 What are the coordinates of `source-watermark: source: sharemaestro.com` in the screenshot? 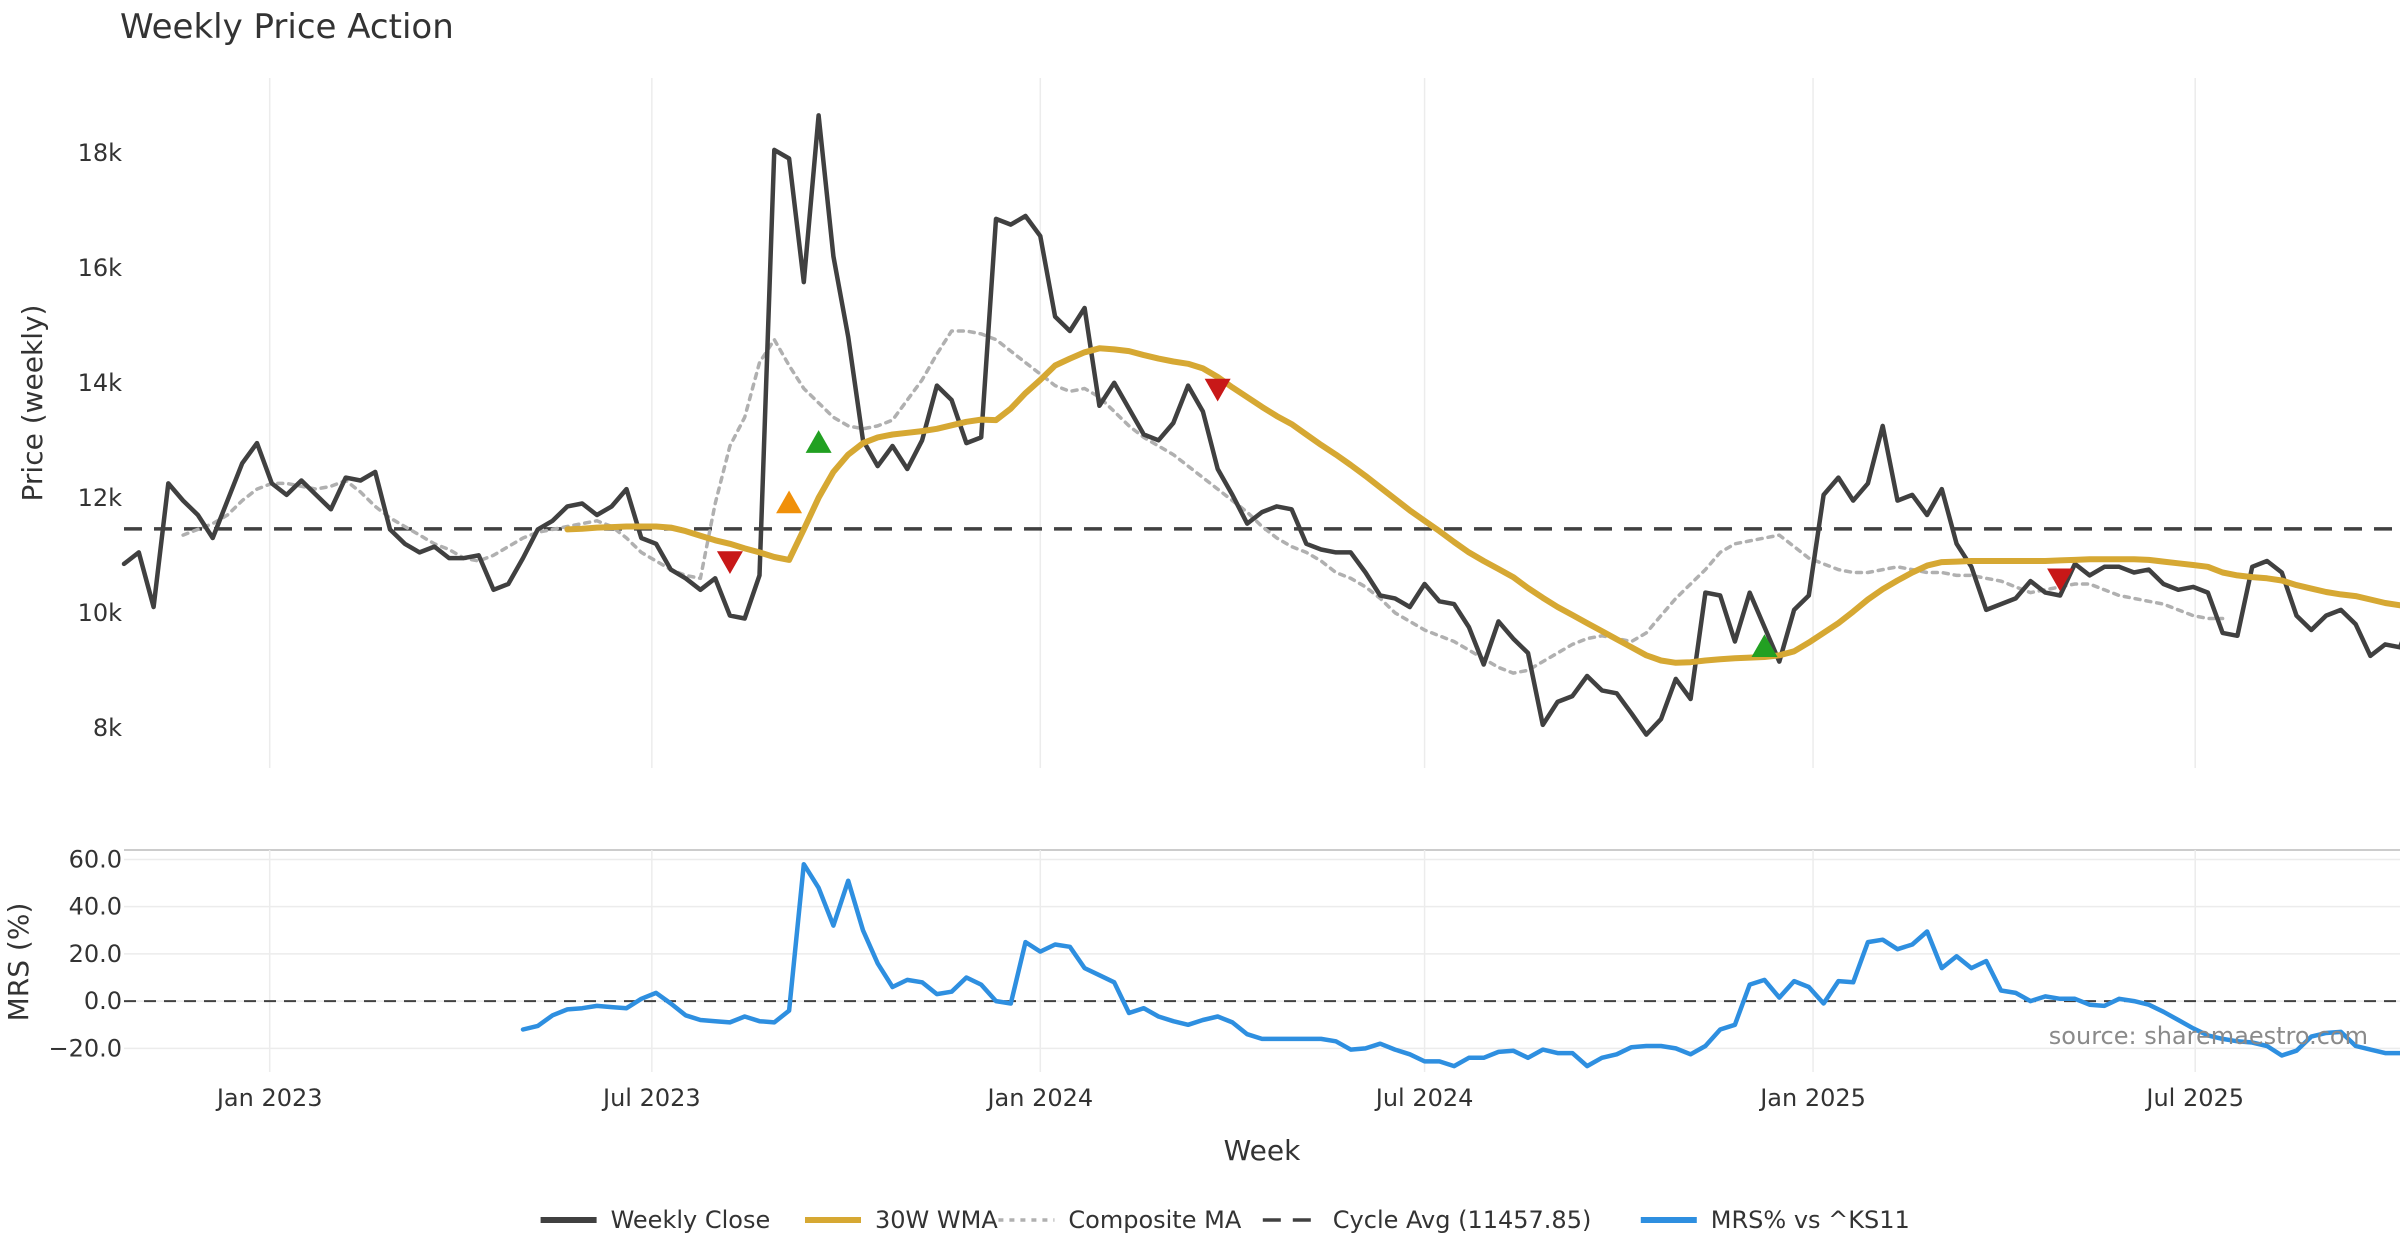 It's located at (2208, 1036).